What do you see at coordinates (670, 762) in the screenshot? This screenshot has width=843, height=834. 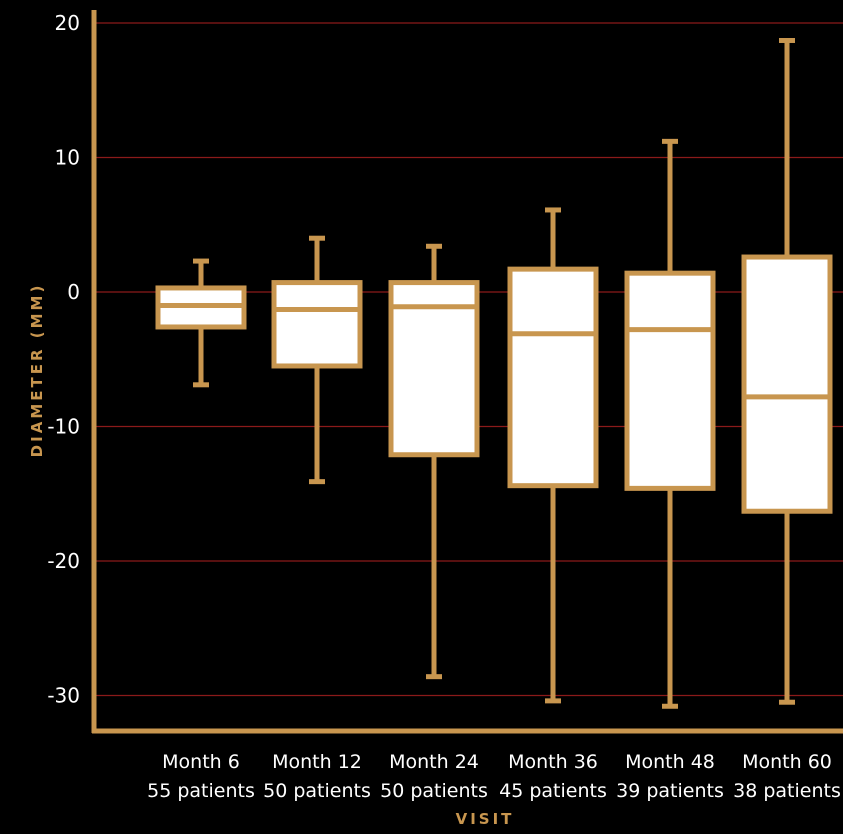 I see `x-category-label: Month 48` at bounding box center [670, 762].